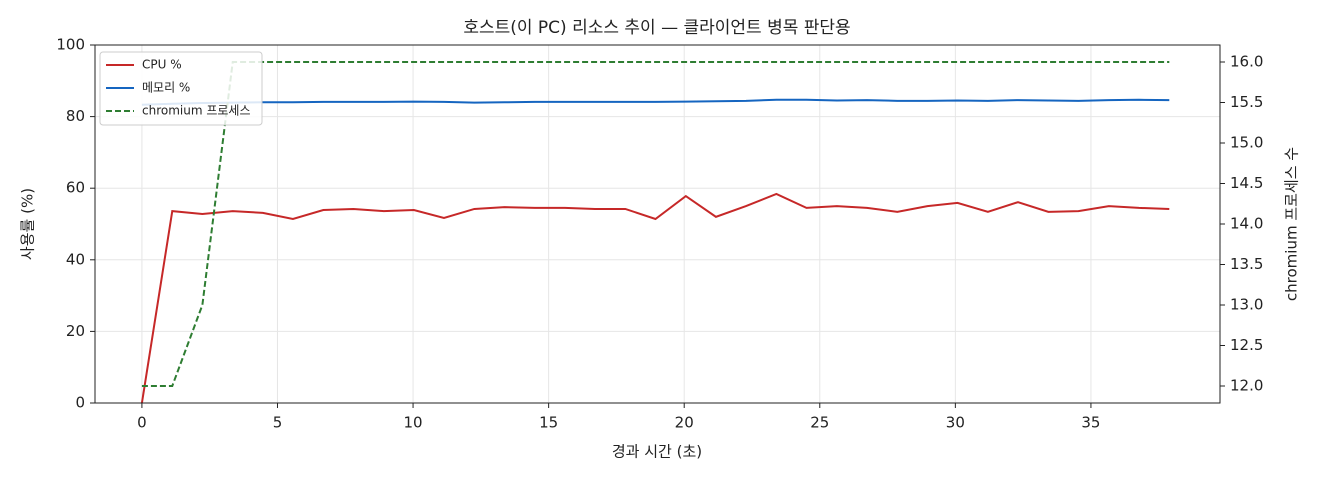 The image size is (1320, 484). What do you see at coordinates (657, 452) in the screenshot?
I see `x-axis-label: 경과 시간 (초)` at bounding box center [657, 452].